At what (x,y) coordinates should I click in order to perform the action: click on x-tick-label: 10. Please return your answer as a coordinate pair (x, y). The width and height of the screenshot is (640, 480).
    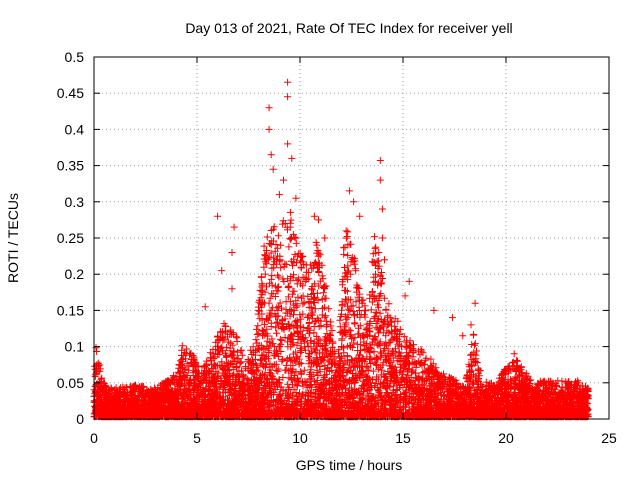
    Looking at the image, I should click on (300, 438).